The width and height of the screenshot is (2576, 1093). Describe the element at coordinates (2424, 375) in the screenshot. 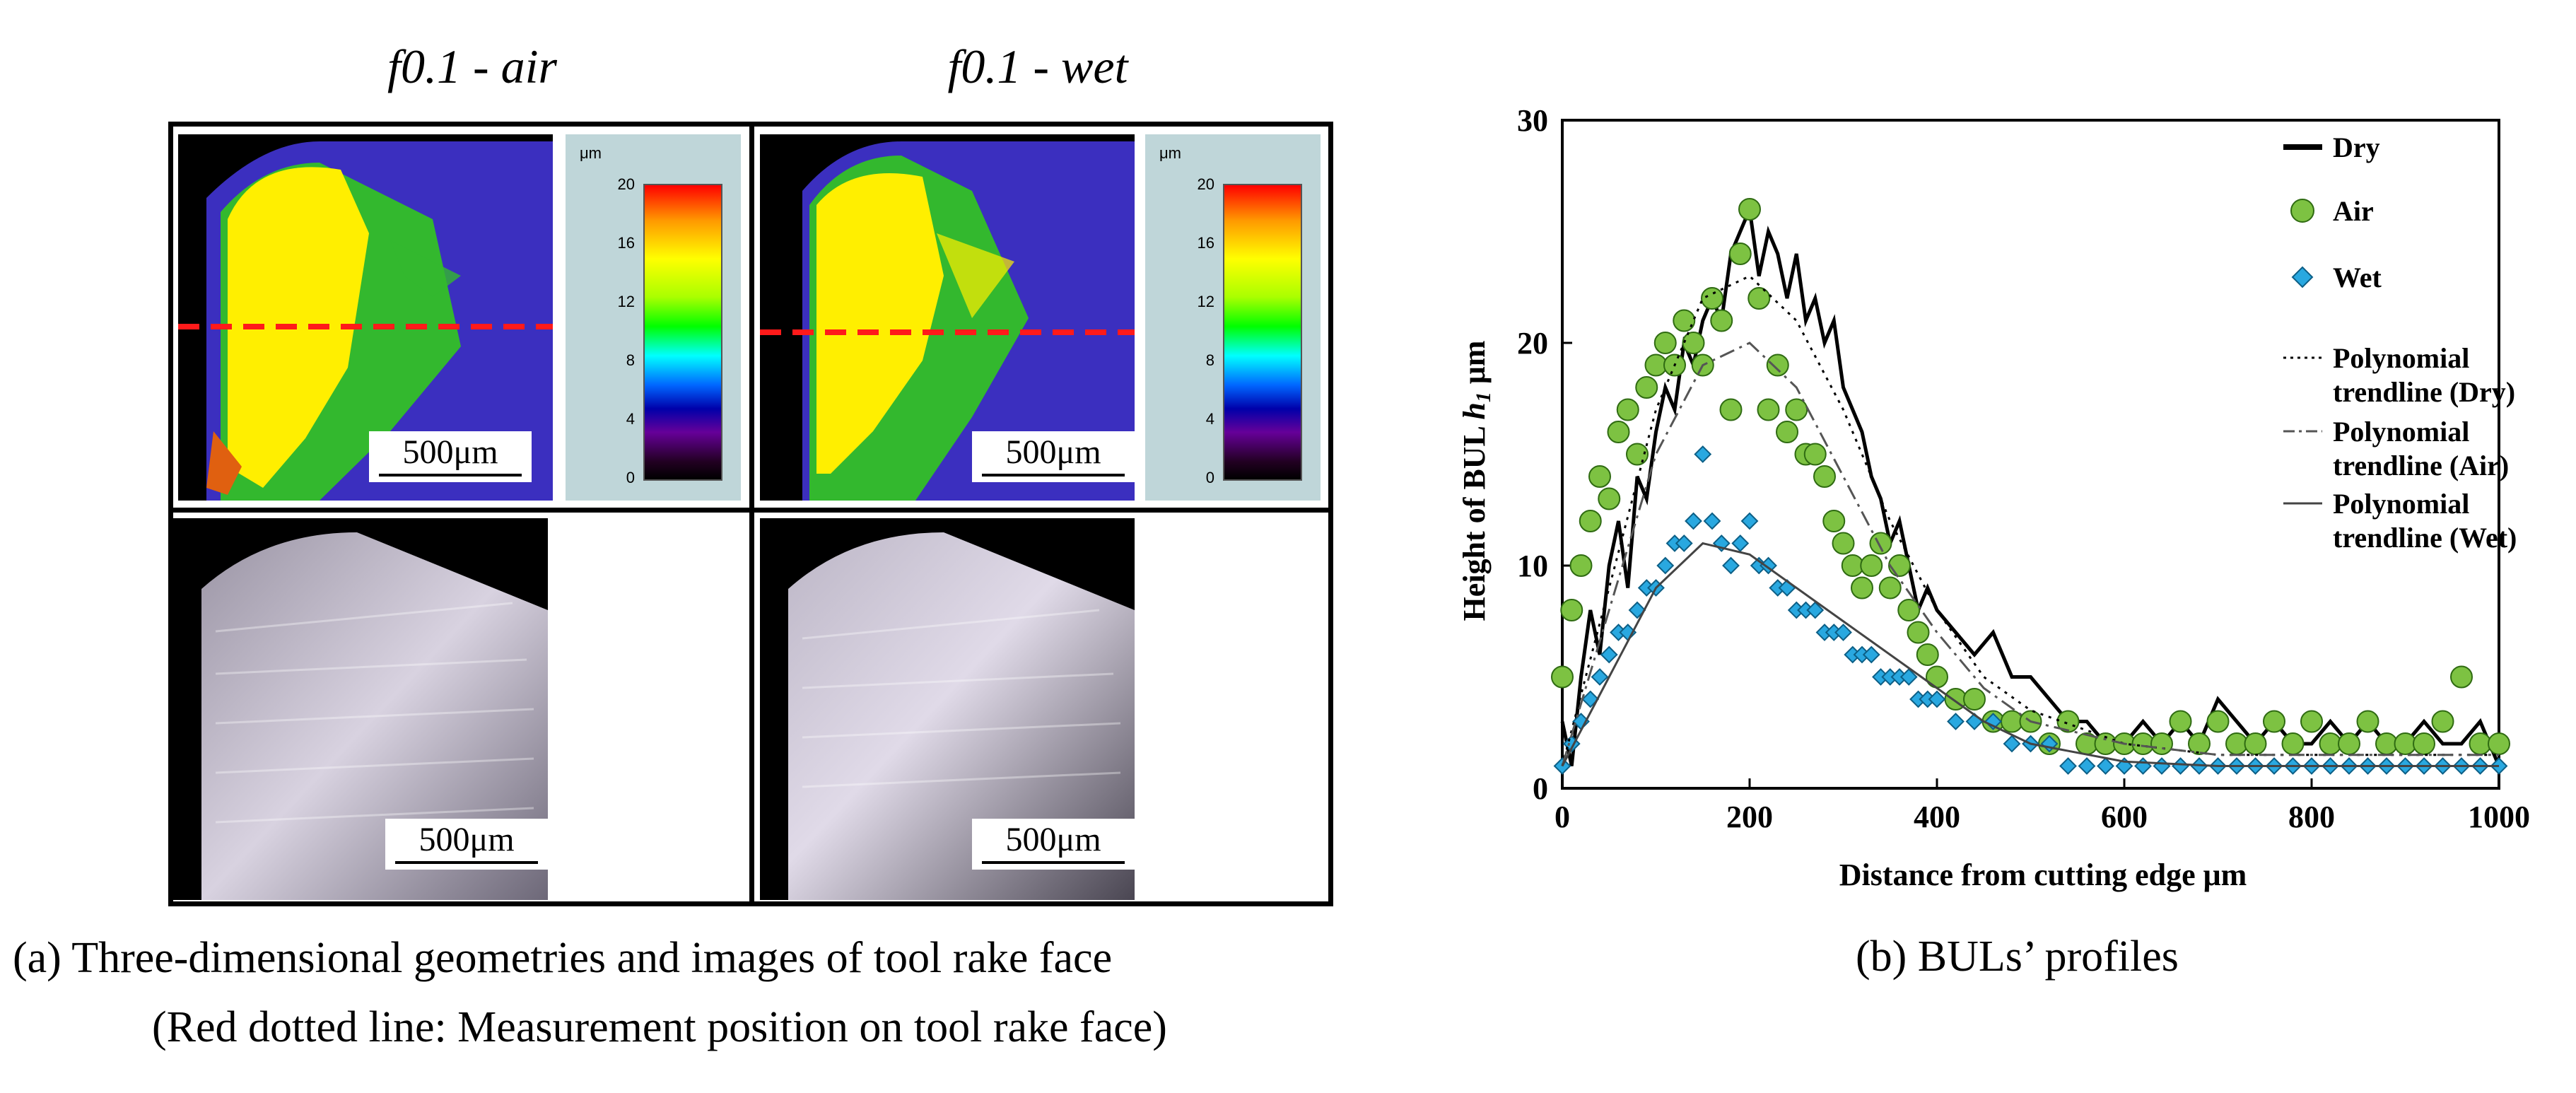

I see `legend-label: Polynomial trendline (Dry)` at that location.